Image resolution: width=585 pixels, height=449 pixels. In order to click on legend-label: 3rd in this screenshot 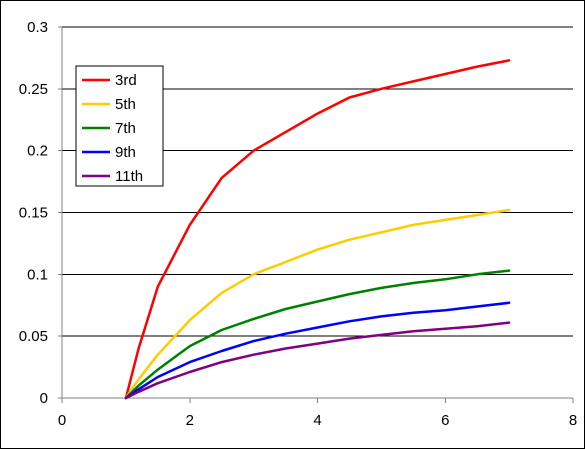, I will do `click(126, 80)`.